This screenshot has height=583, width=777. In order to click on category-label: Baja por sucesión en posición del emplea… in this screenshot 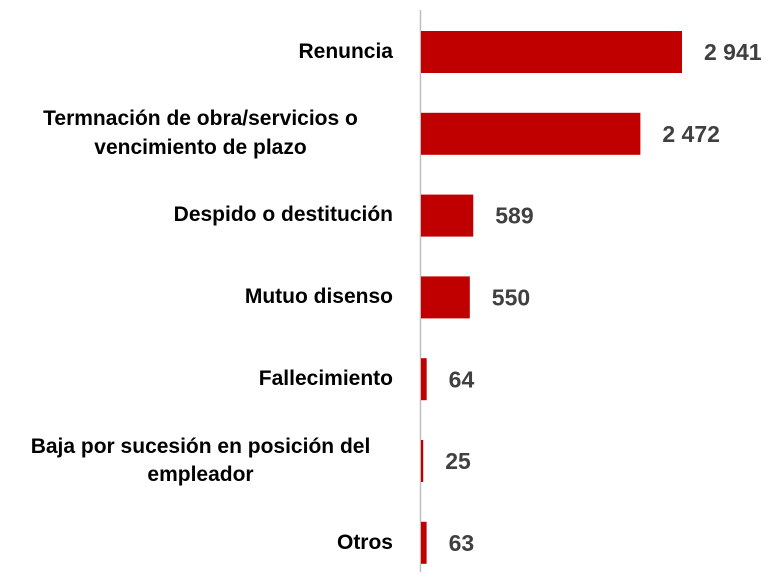, I will do `click(196, 461)`.